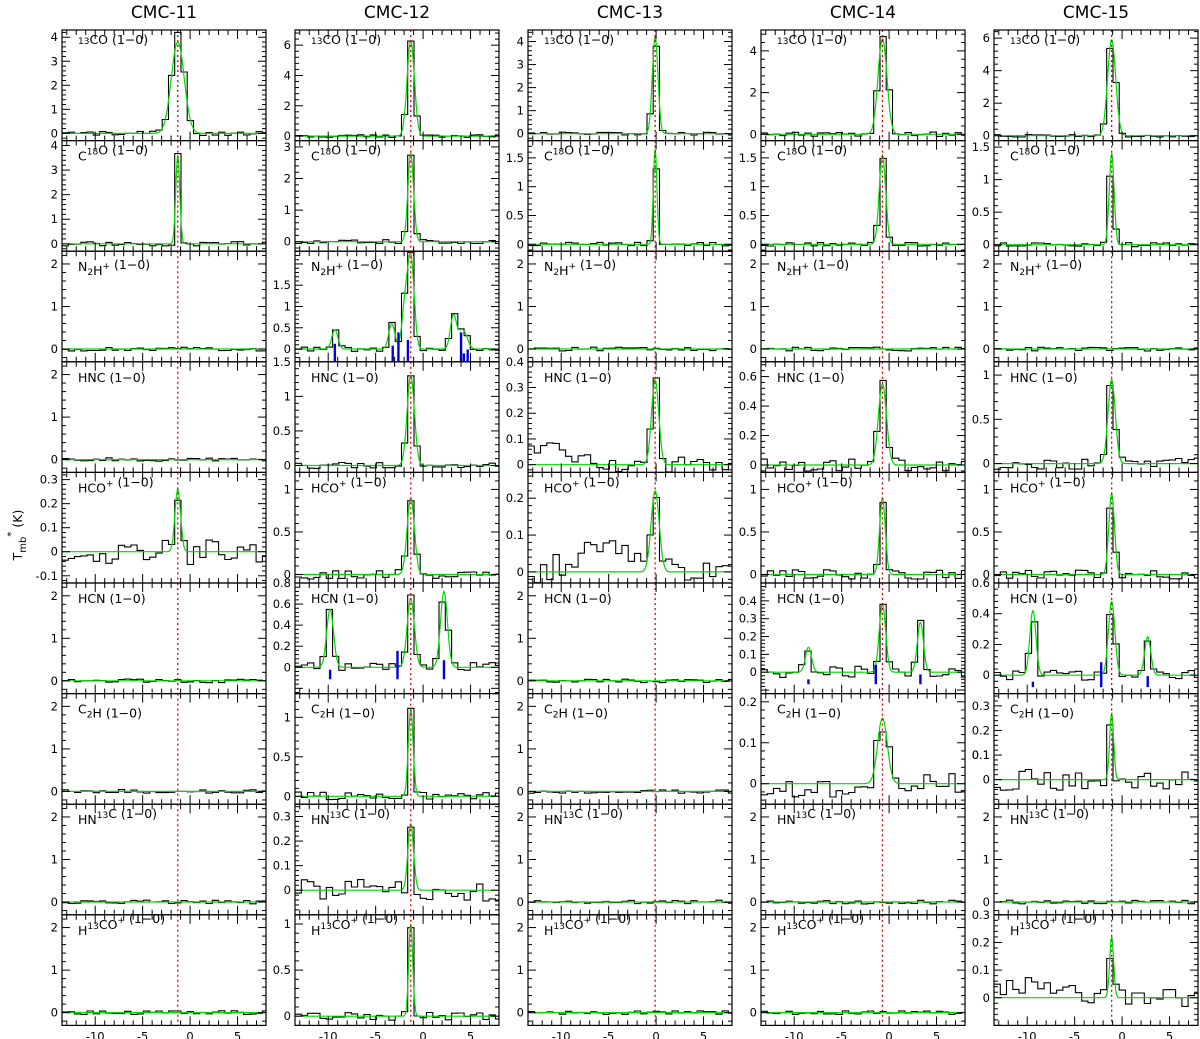  I want to click on y-tick-label: -0.1, so click(47, 576).